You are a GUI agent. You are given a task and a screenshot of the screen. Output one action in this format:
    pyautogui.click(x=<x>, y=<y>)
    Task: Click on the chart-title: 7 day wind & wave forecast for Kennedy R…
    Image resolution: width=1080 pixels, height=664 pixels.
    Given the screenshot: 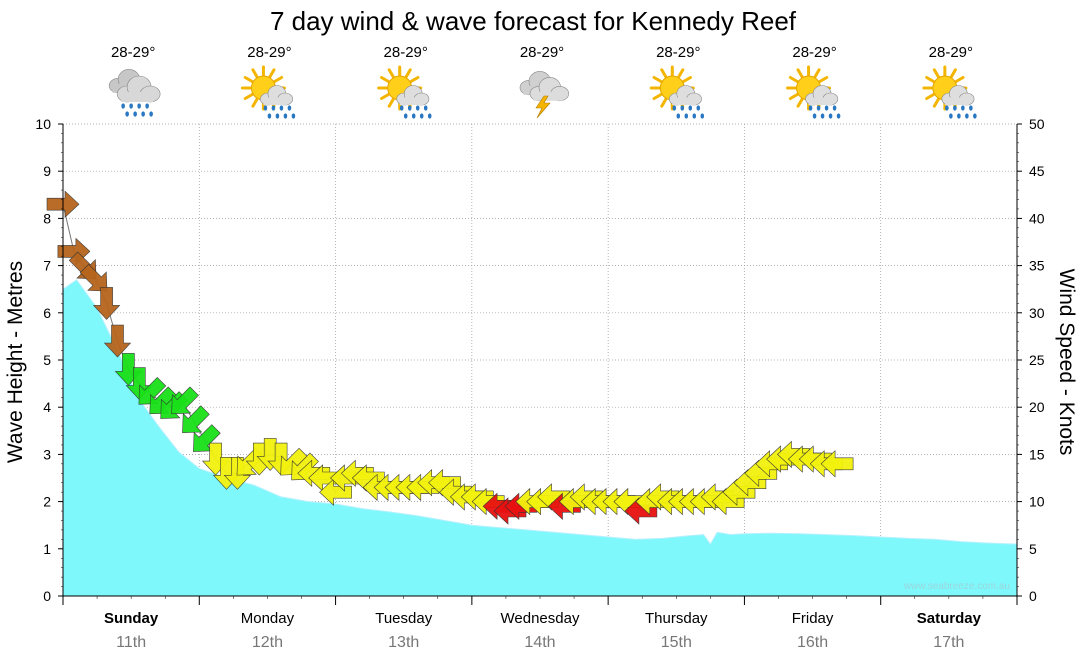 What is the action you would take?
    pyautogui.click(x=533, y=21)
    